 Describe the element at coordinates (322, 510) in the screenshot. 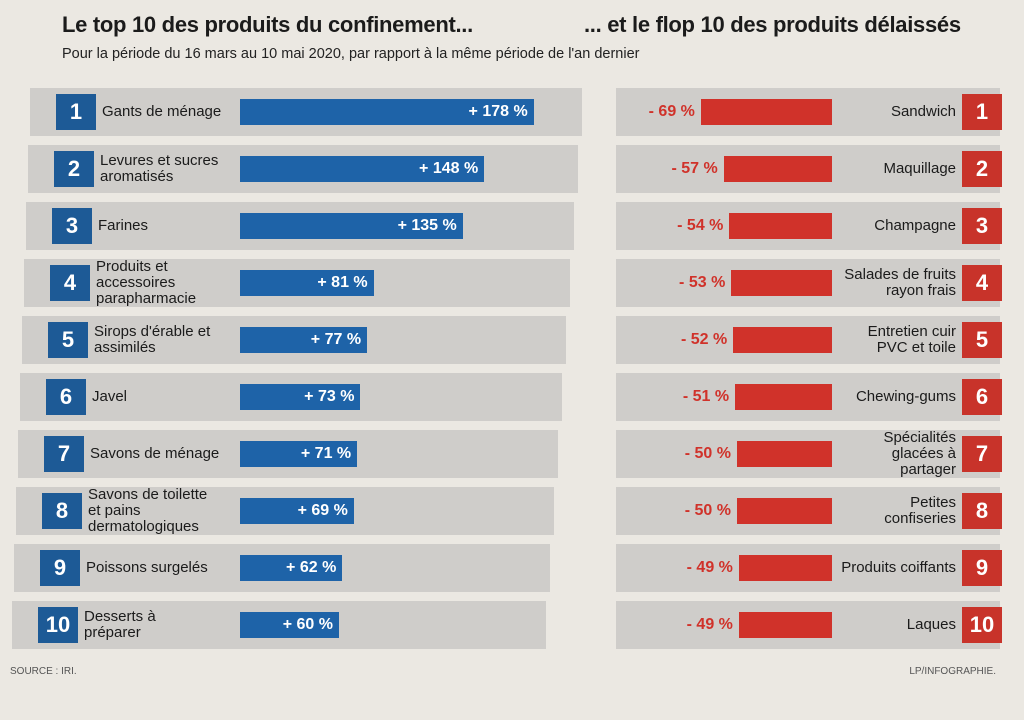

I see `value-label: + 69 %` at that location.